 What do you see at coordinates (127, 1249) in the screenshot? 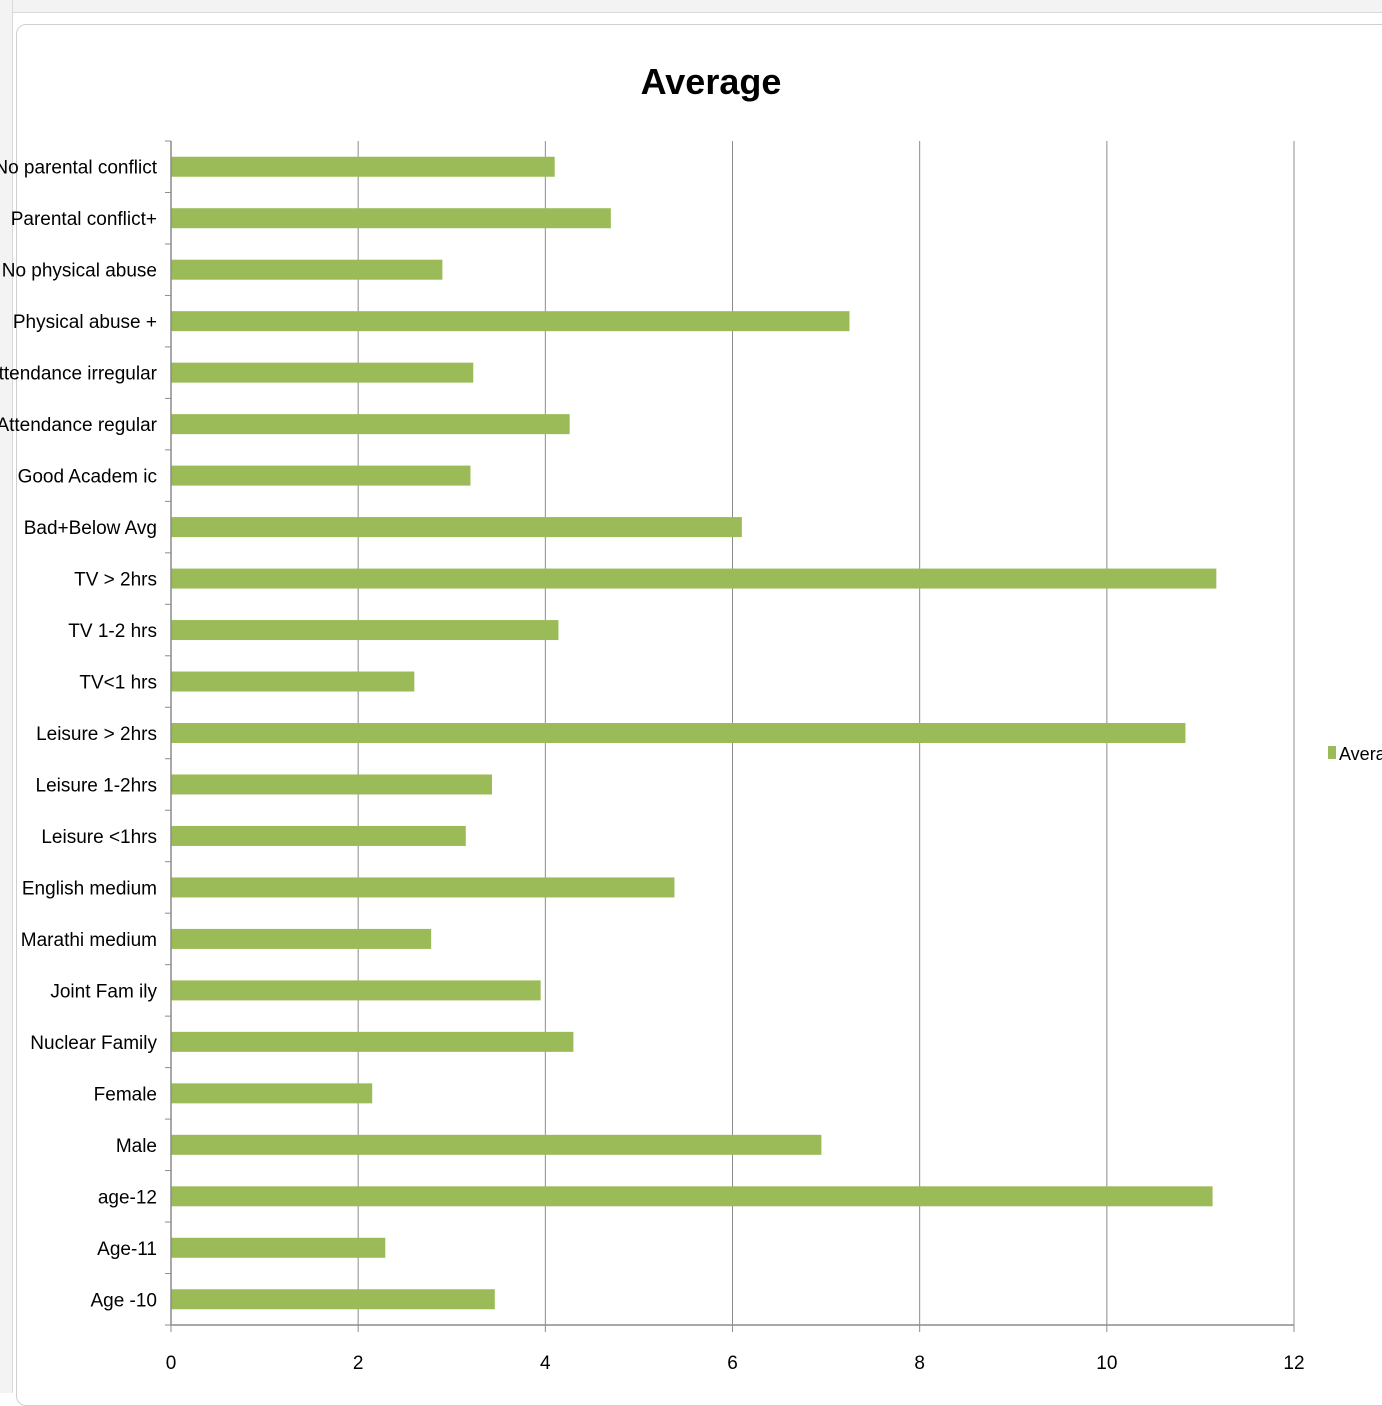
I see `category-label: Age-11` at bounding box center [127, 1249].